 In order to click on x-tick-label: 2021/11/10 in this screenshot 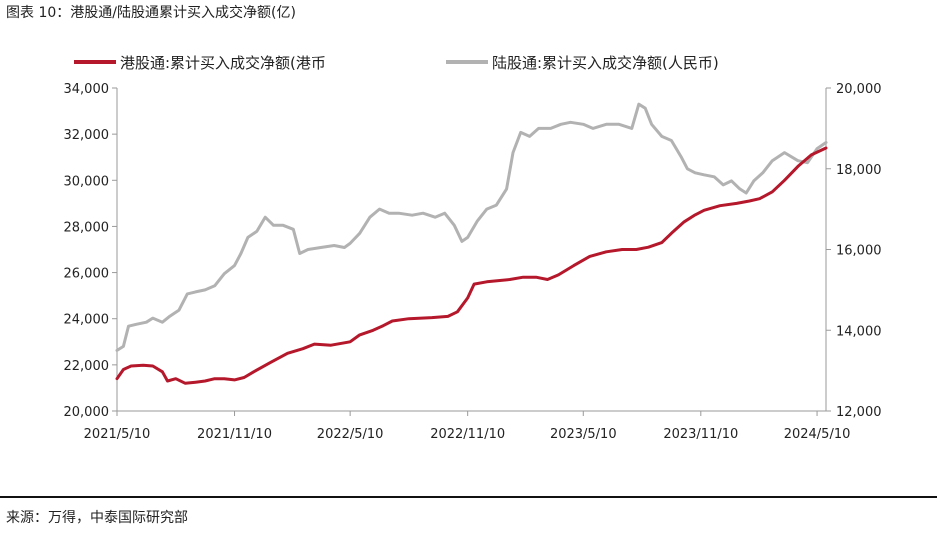, I will do `click(234, 434)`.